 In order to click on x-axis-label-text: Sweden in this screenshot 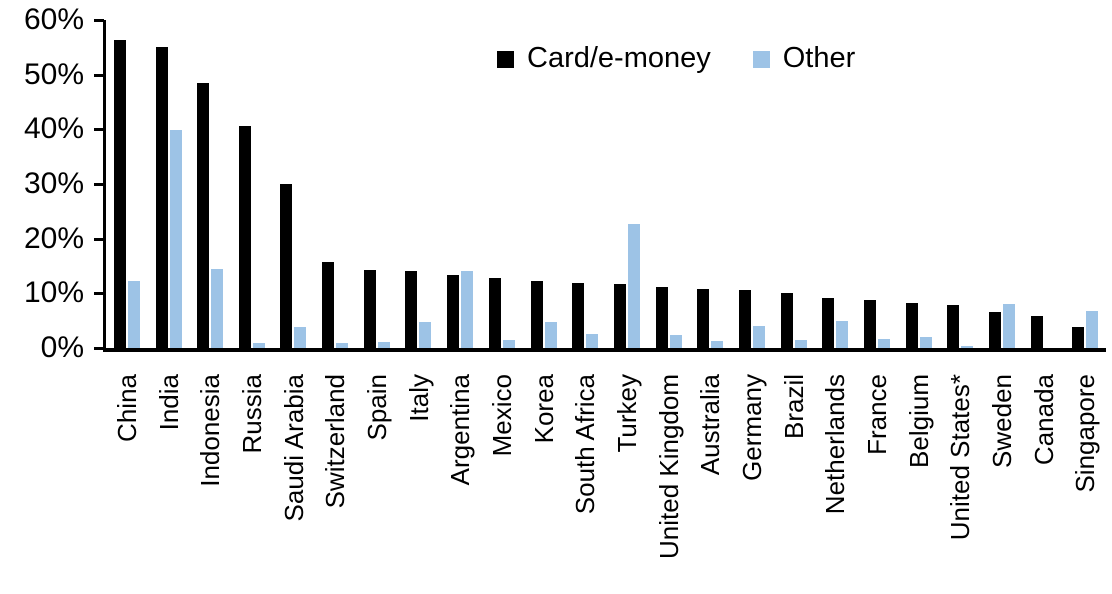, I will do `click(1002, 421)`.